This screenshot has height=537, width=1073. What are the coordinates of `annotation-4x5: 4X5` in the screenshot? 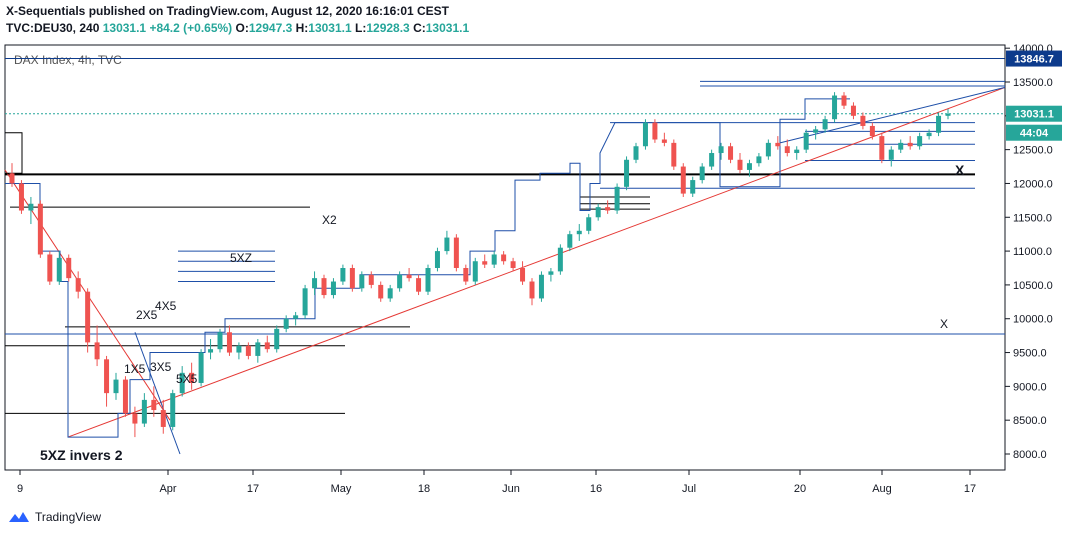 It's located at (166, 306).